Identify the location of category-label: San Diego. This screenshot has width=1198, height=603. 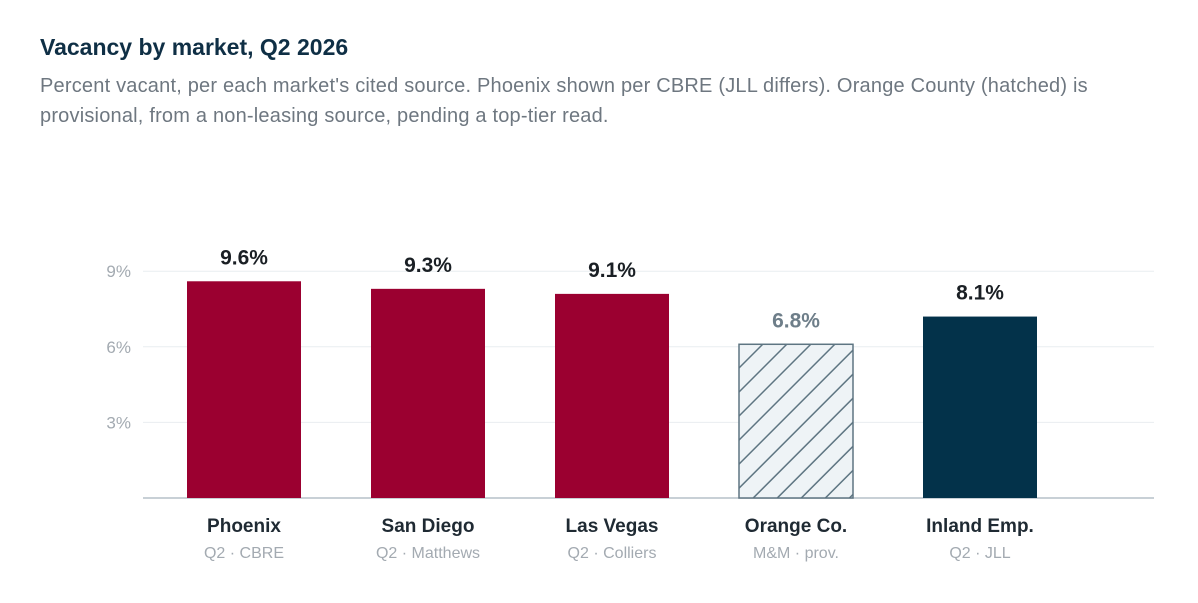
(428, 526).